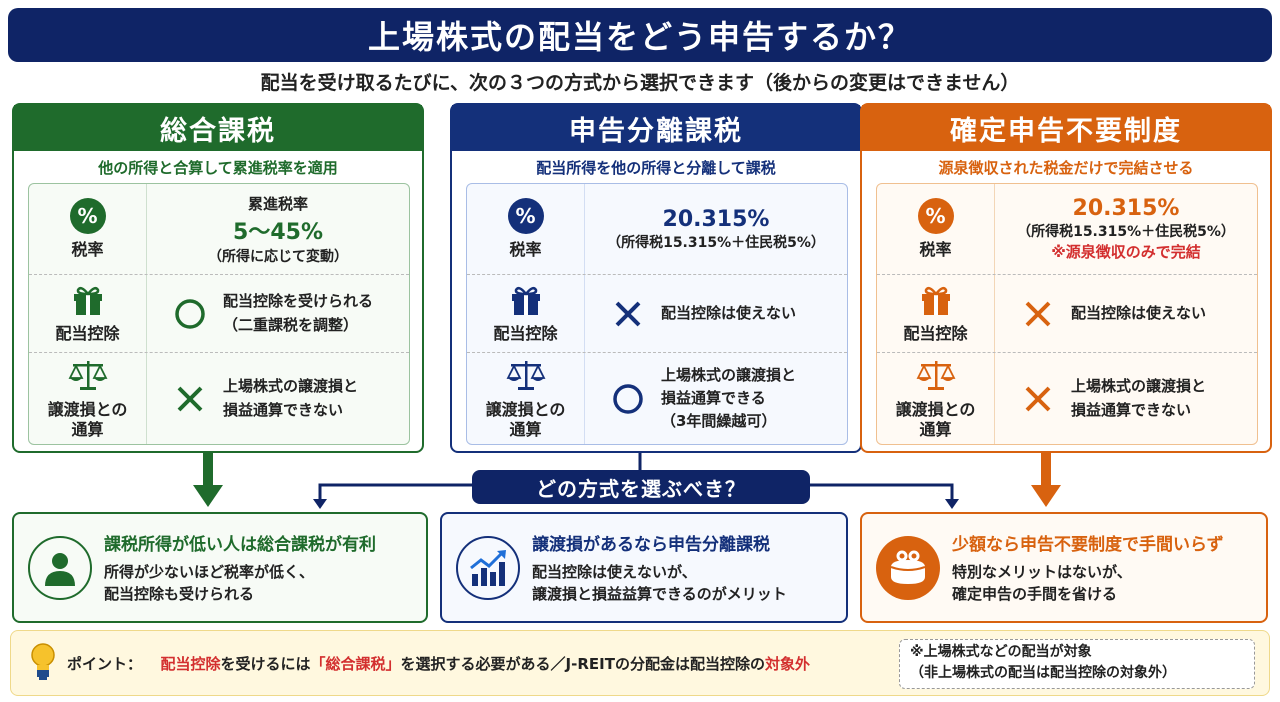 The height and width of the screenshot is (702, 1280). What do you see at coordinates (1046, 480) in the screenshot?
I see `arrow-orange` at bounding box center [1046, 480].